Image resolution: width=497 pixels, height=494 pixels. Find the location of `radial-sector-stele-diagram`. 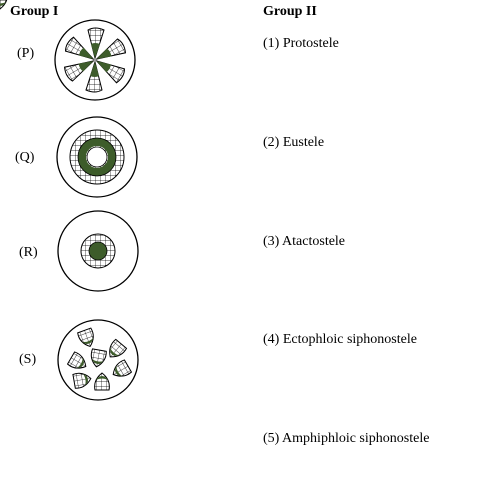

radial-sector-stele-diagram is located at coordinates (95, 60).